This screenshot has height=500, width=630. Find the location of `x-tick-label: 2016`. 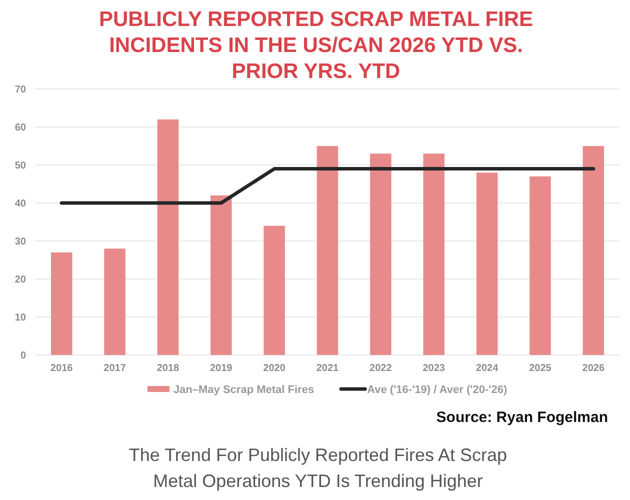

x-tick-label: 2016 is located at coordinates (62, 368).